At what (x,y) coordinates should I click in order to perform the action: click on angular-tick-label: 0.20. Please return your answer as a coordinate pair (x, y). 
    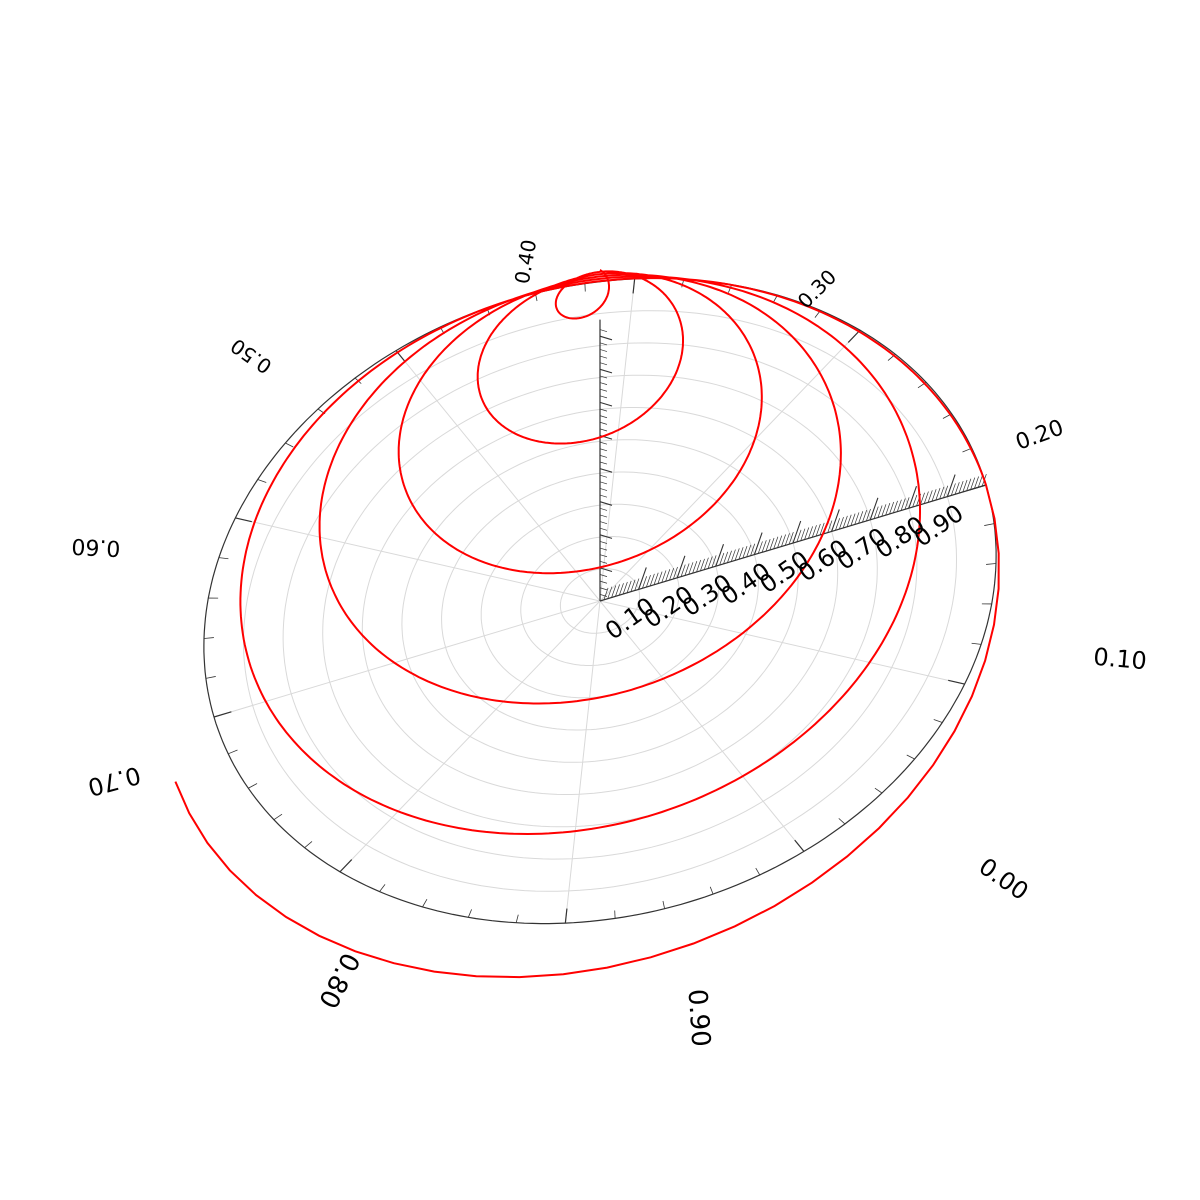
    Looking at the image, I should click on (1040, 435).